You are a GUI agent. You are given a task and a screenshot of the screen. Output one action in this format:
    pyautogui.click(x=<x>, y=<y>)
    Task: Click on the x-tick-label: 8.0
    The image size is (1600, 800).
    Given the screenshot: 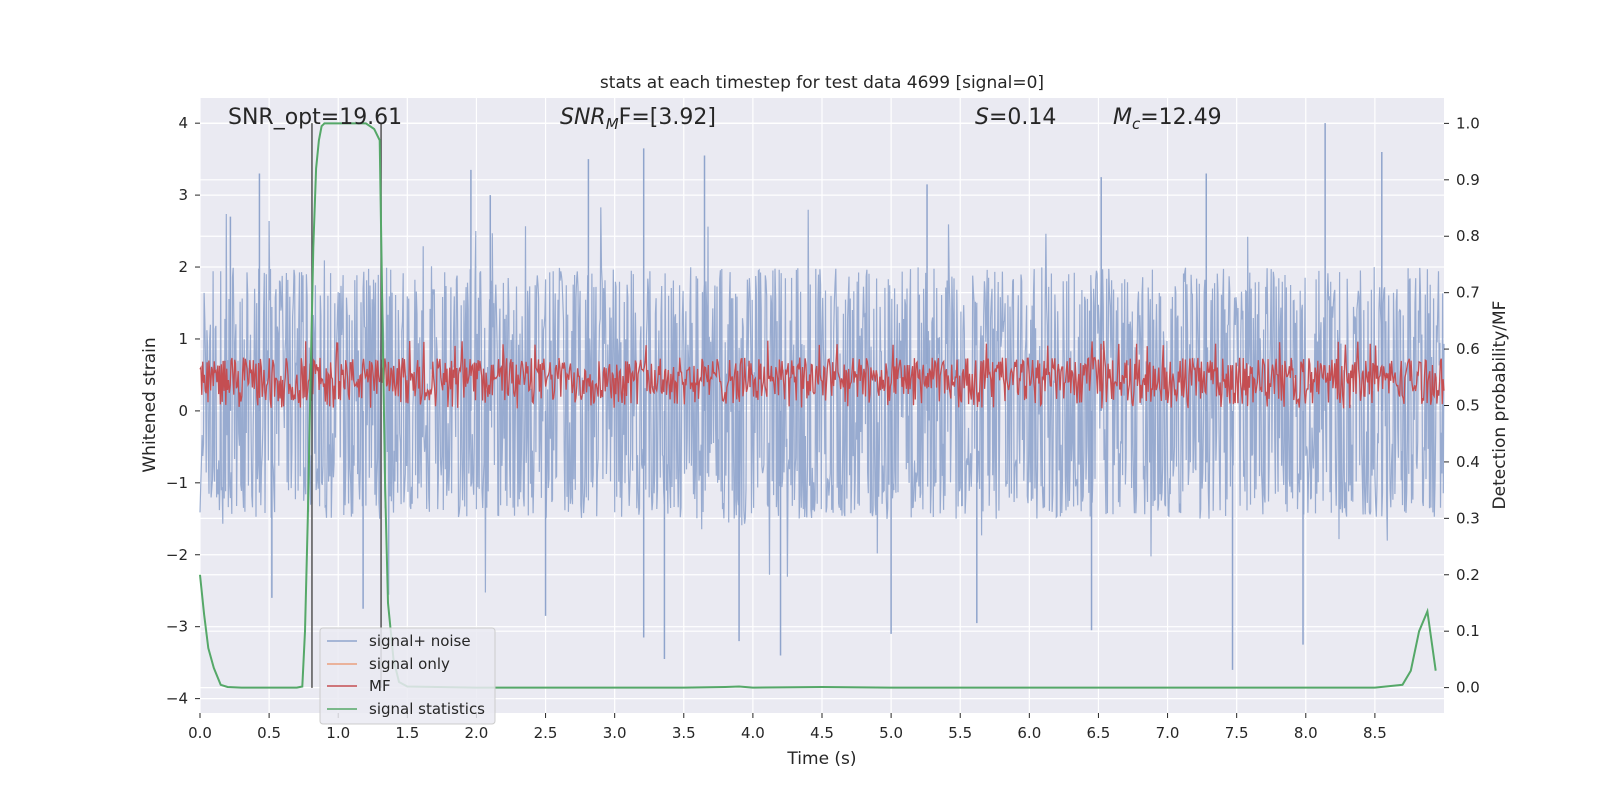 What is the action you would take?
    pyautogui.click(x=1306, y=733)
    